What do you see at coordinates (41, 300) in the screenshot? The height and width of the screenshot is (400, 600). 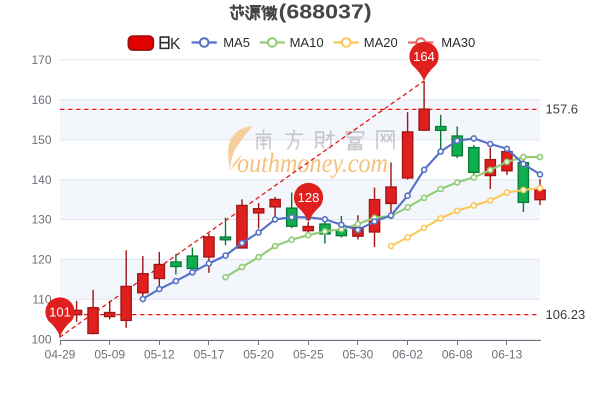 I see `svg-text: 110` at bounding box center [41, 300].